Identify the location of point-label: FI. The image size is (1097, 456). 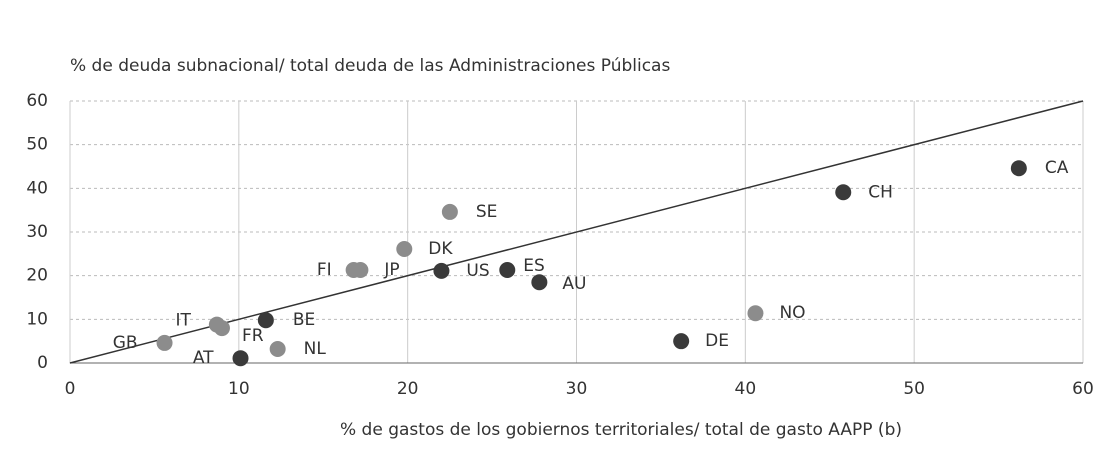
(324, 270).